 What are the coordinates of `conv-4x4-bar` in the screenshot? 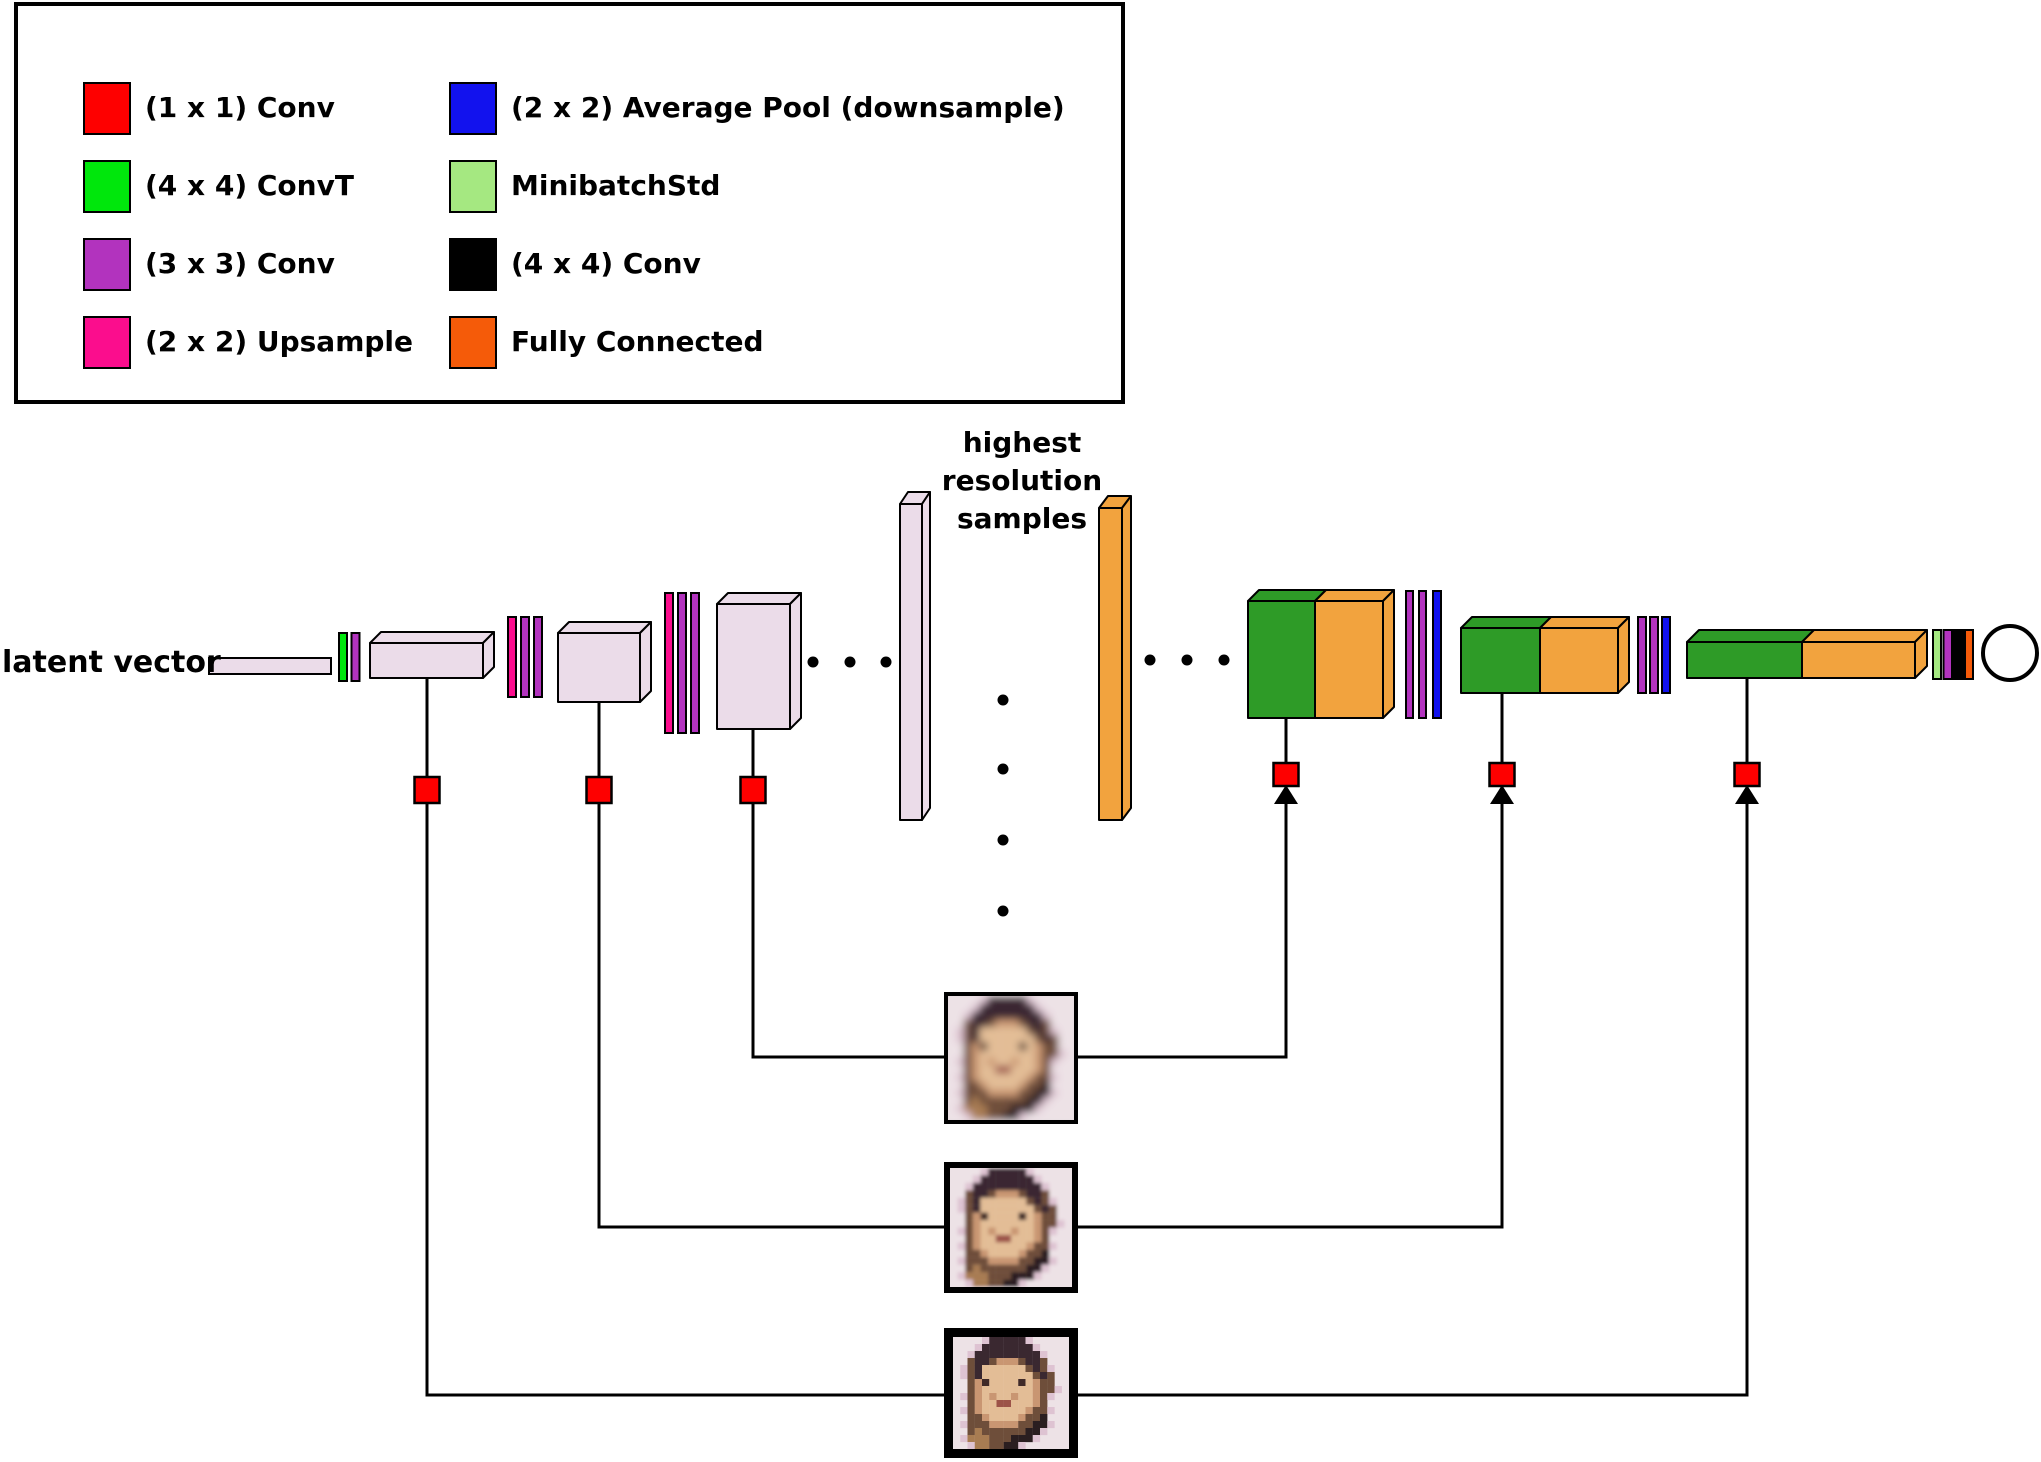 It's located at (1958, 654).